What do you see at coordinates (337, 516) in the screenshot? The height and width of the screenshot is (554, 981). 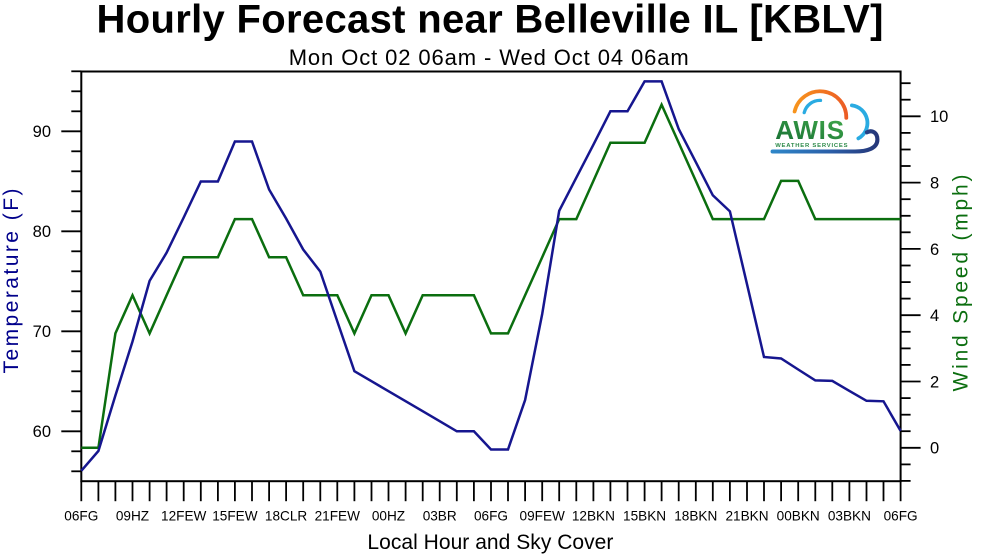 I see `svg-text: 21FEW` at bounding box center [337, 516].